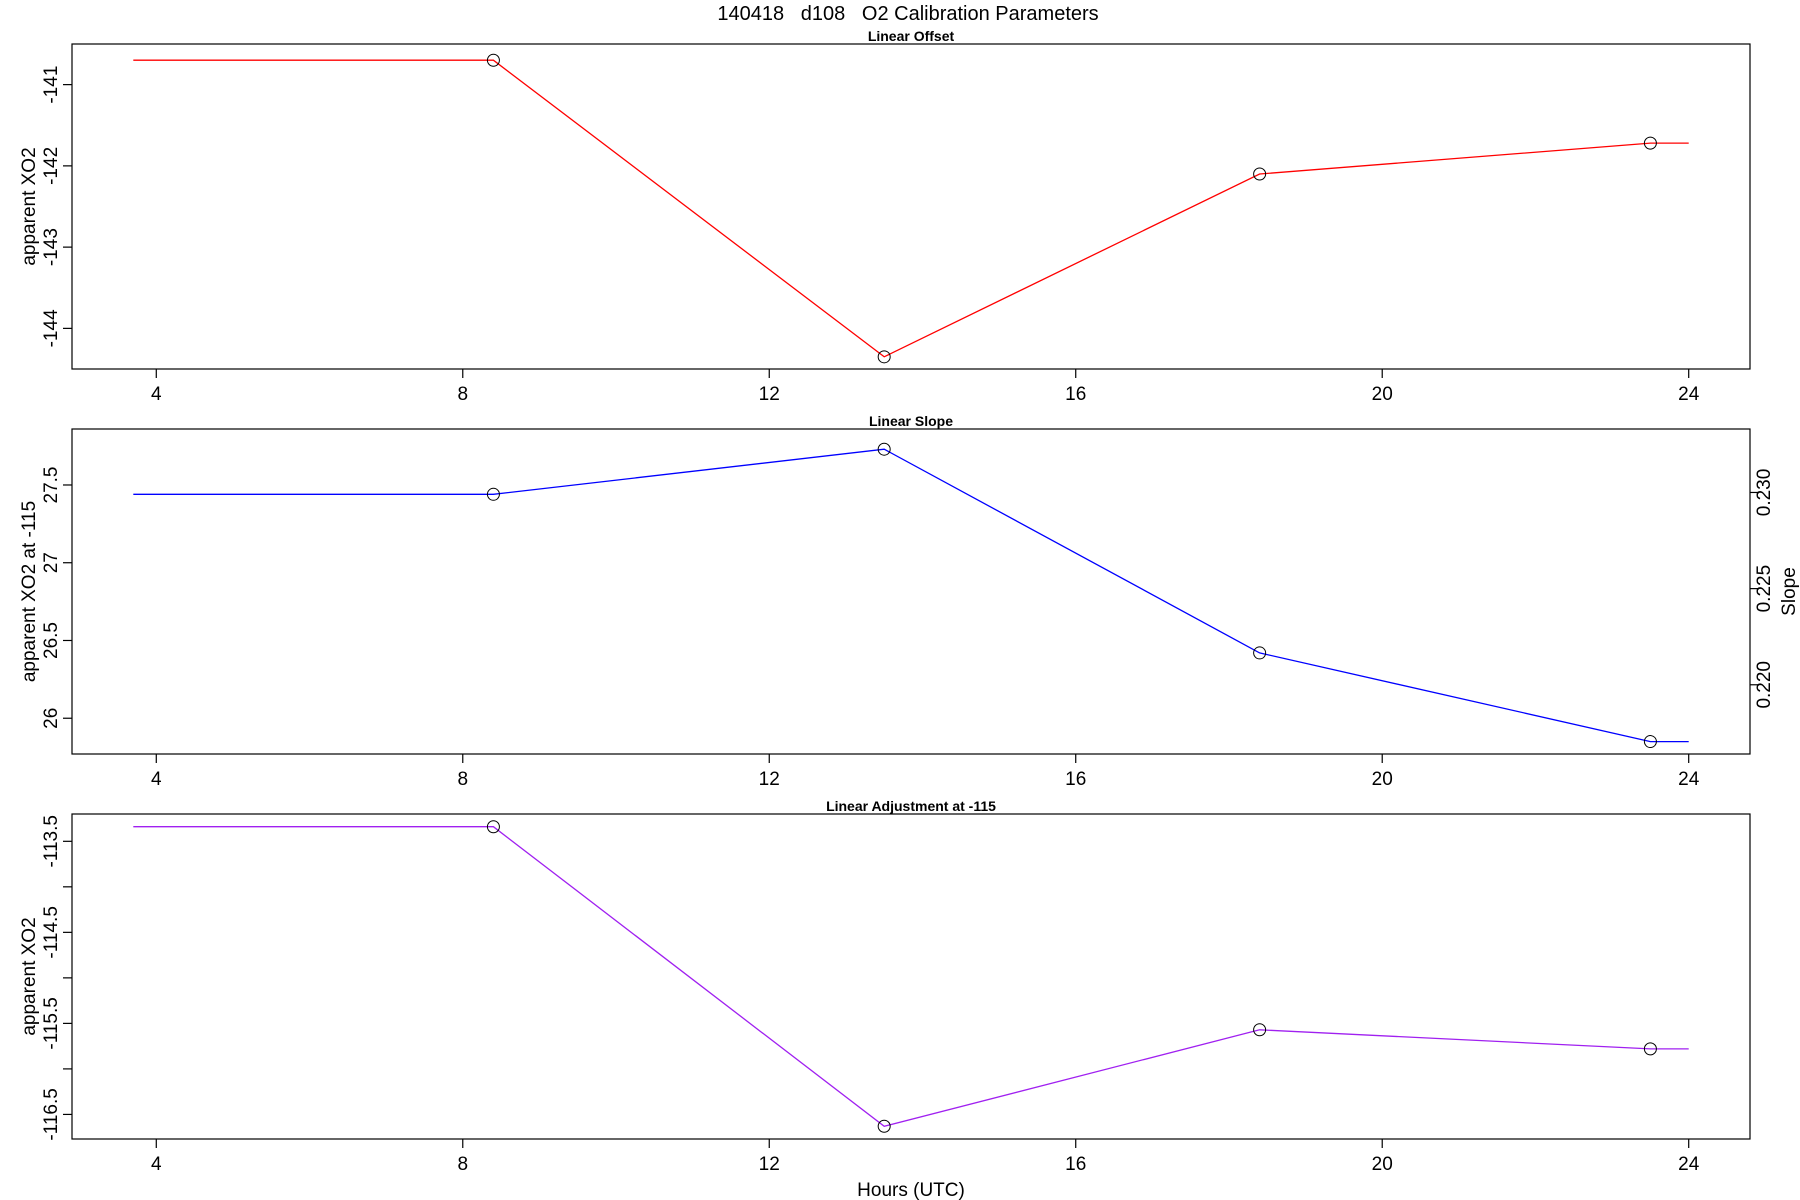 The image size is (1800, 1200). Describe the element at coordinates (51, 328) in the screenshot. I see `y-tick-label: -144` at that location.